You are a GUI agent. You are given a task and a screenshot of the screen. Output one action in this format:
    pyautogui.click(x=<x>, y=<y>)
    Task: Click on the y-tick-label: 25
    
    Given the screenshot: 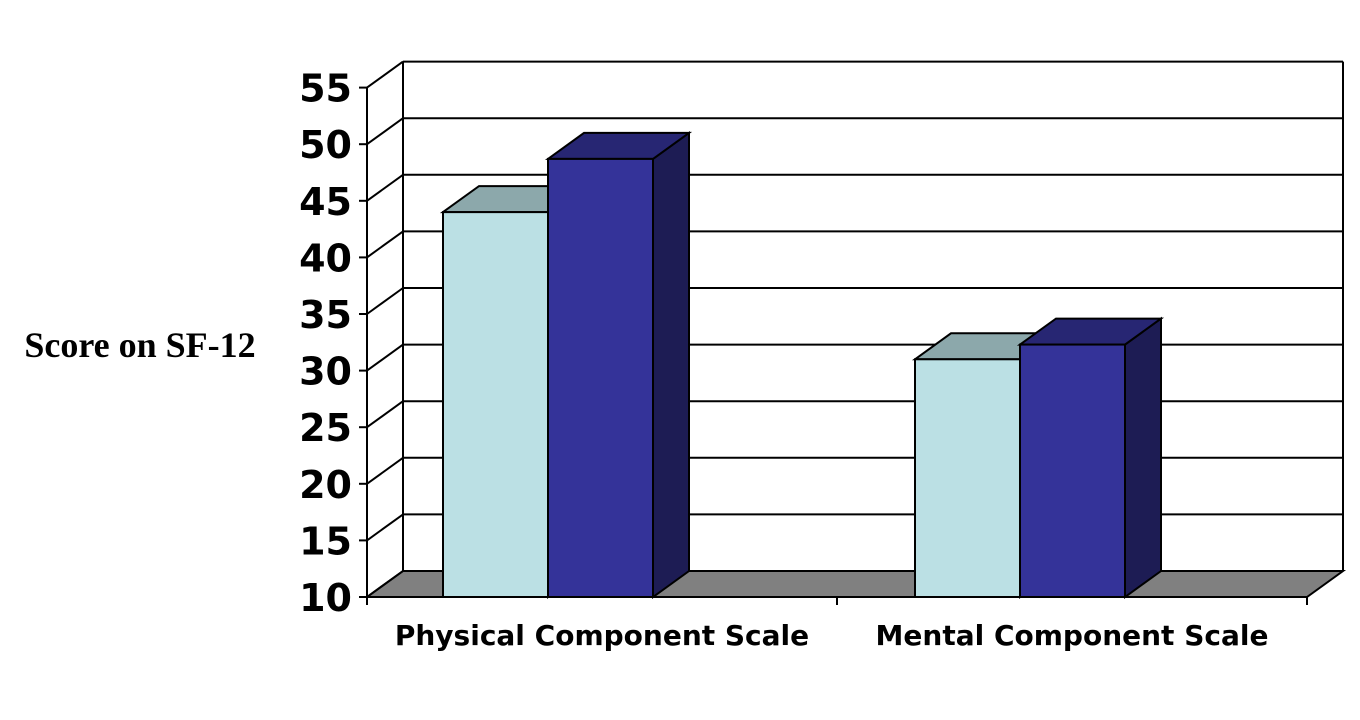 What is the action you would take?
    pyautogui.click(x=325, y=428)
    